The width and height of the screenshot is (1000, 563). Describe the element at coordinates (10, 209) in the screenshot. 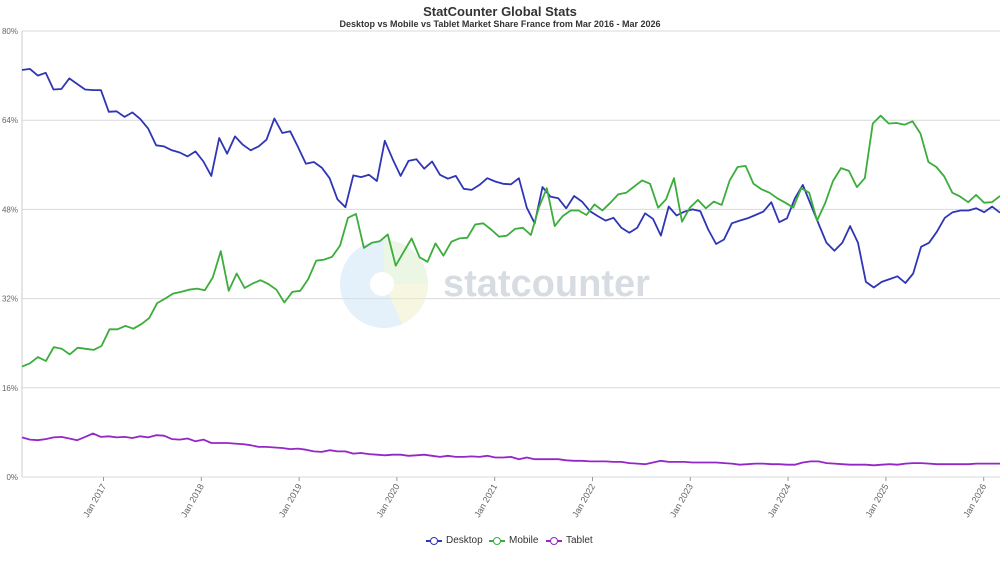

I see `y-tick-label: 48%` at that location.